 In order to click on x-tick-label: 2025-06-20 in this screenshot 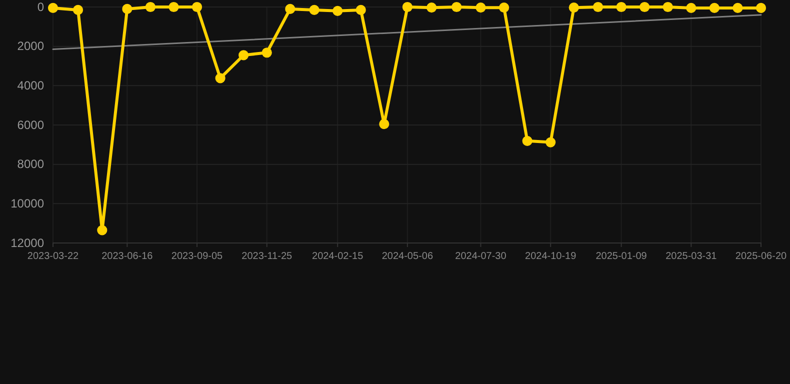, I will do `click(761, 256)`.